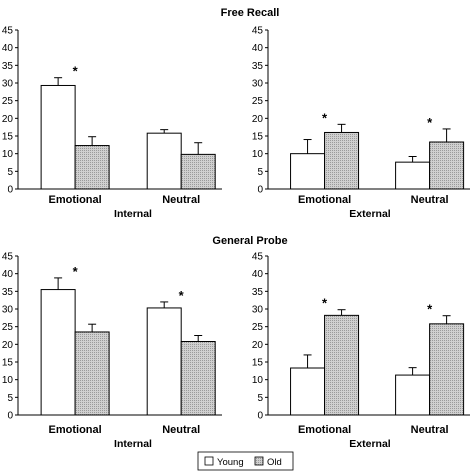  Describe the element at coordinates (274, 462) in the screenshot. I see `legend-label-old: Old` at that location.